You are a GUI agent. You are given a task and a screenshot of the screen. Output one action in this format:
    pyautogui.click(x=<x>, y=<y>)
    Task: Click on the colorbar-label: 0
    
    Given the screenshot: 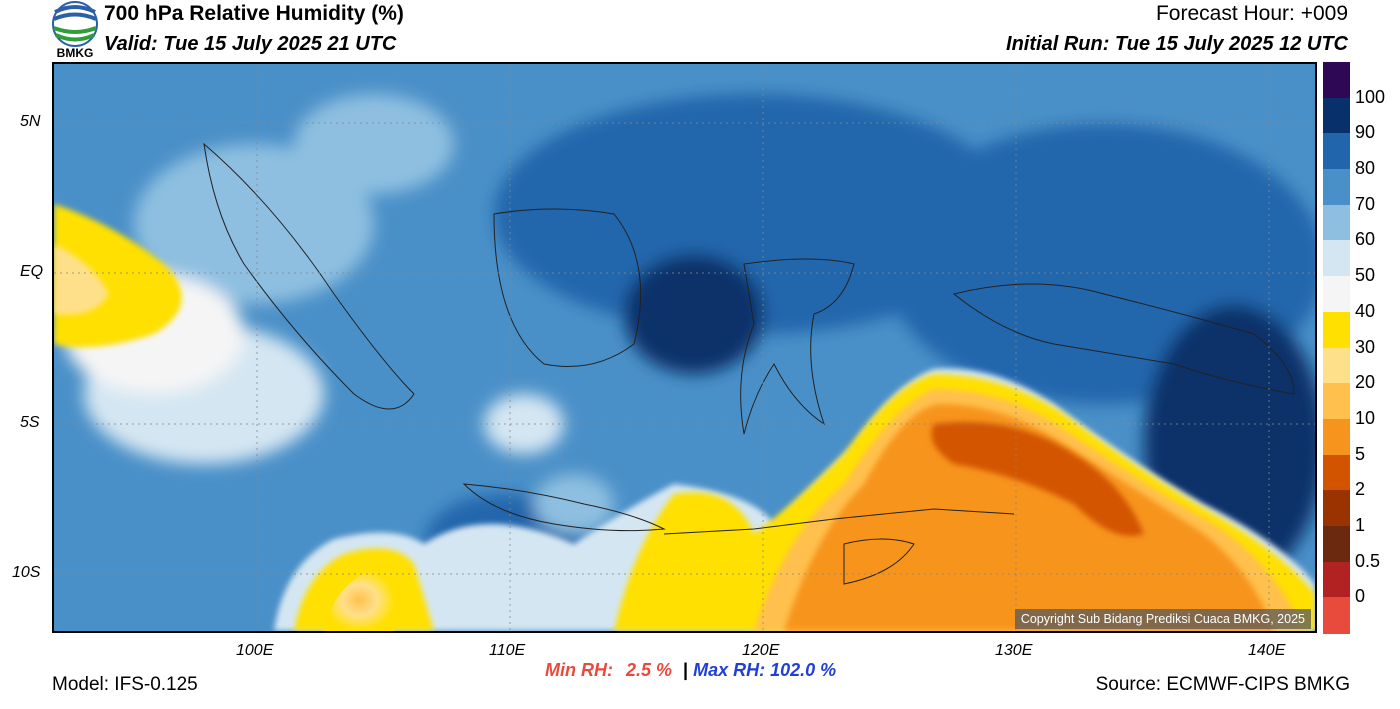 What is the action you would take?
    pyautogui.click(x=1360, y=596)
    